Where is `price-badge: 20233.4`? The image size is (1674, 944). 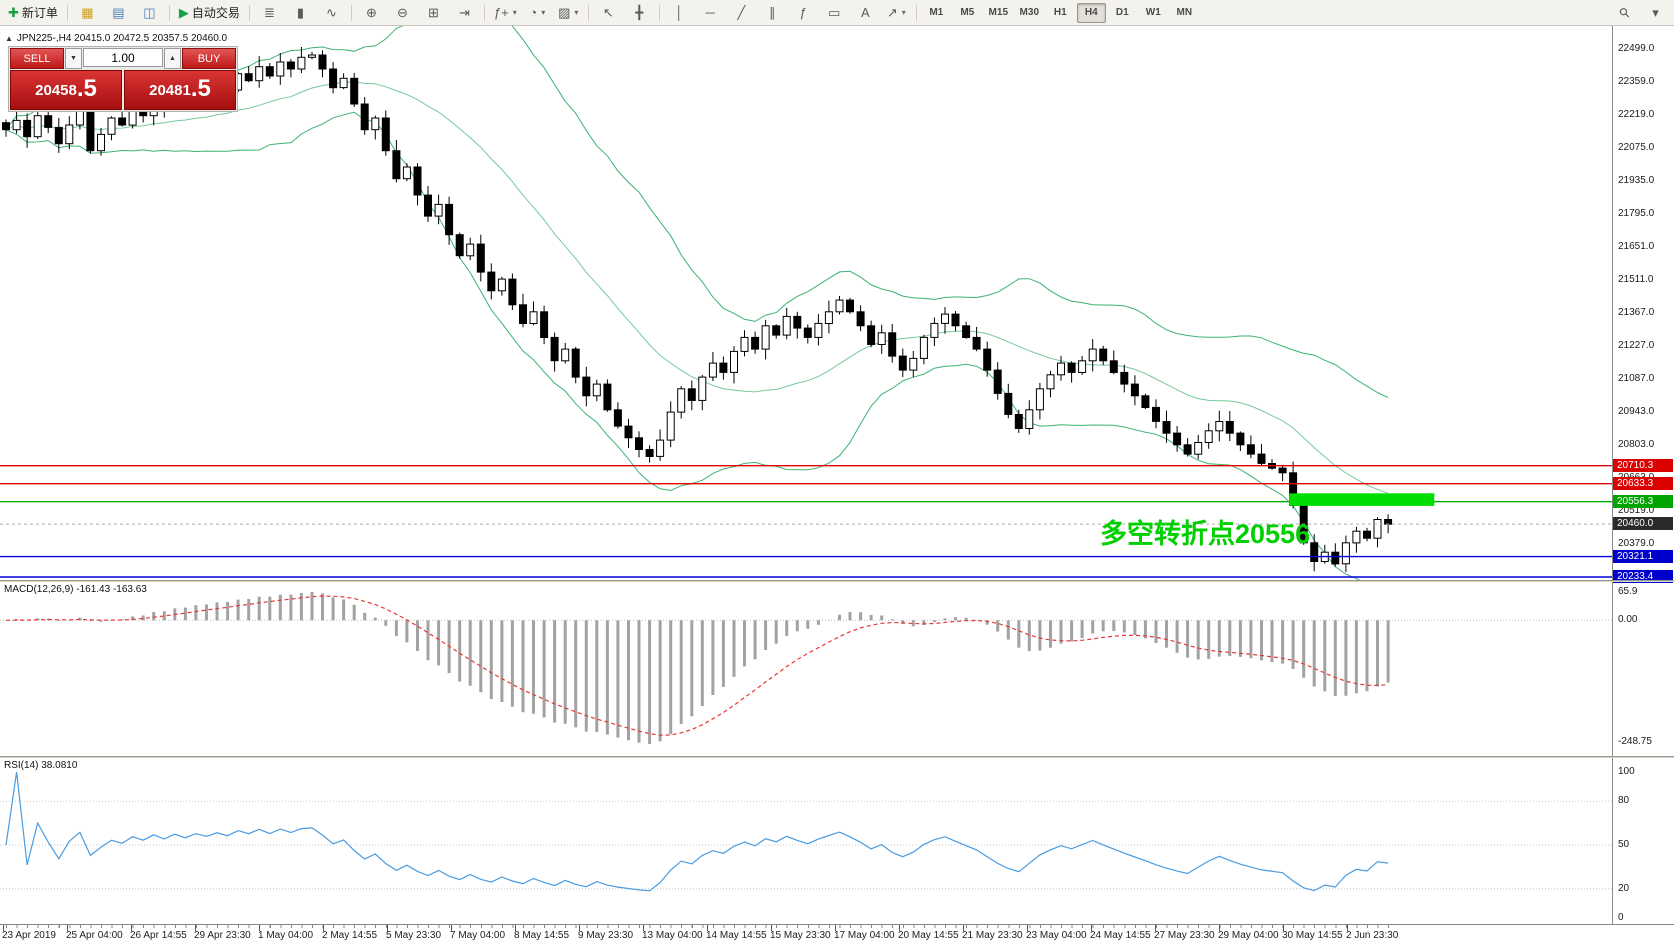 price-badge: 20233.4 is located at coordinates (1643, 577).